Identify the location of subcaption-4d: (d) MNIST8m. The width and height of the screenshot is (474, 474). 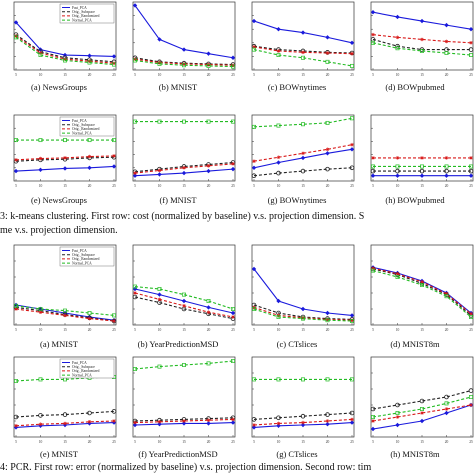
(415, 344).